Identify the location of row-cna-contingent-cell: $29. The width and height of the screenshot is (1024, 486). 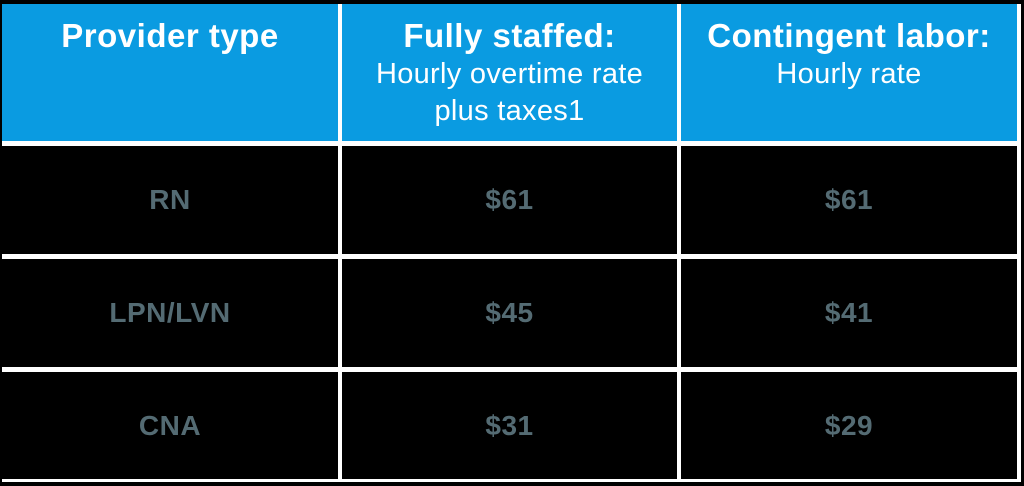
(849, 425).